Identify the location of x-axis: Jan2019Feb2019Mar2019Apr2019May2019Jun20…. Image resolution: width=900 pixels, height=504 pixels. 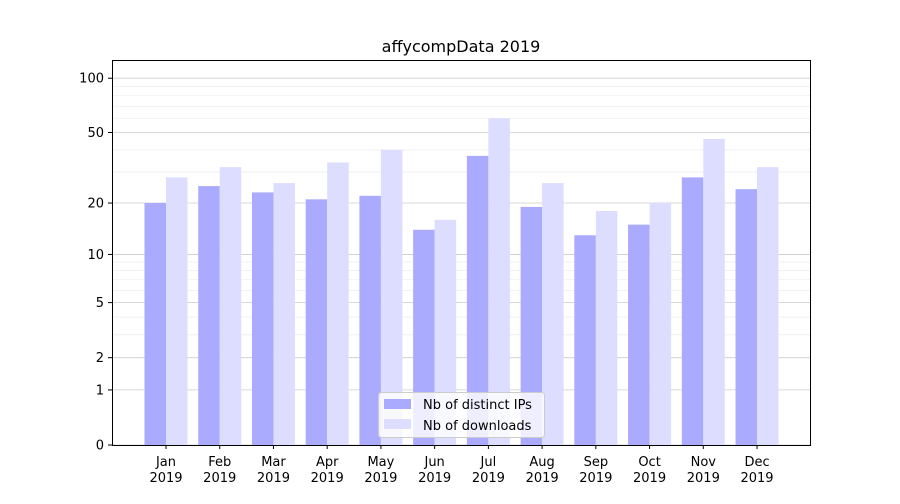
(461, 465).